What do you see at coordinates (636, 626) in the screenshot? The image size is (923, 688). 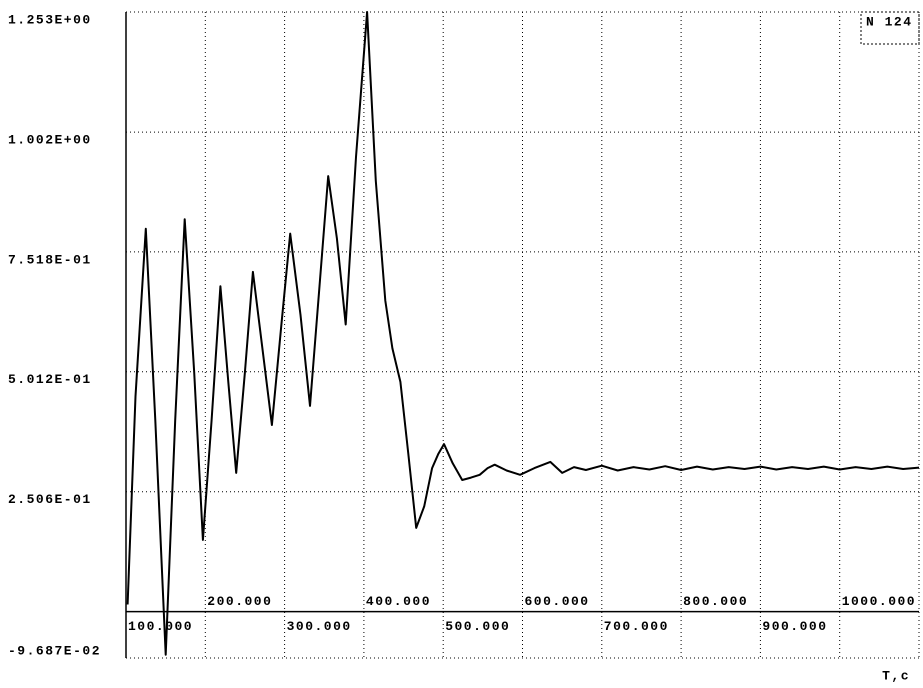 I see `x-tick-label: 700.000` at bounding box center [636, 626].